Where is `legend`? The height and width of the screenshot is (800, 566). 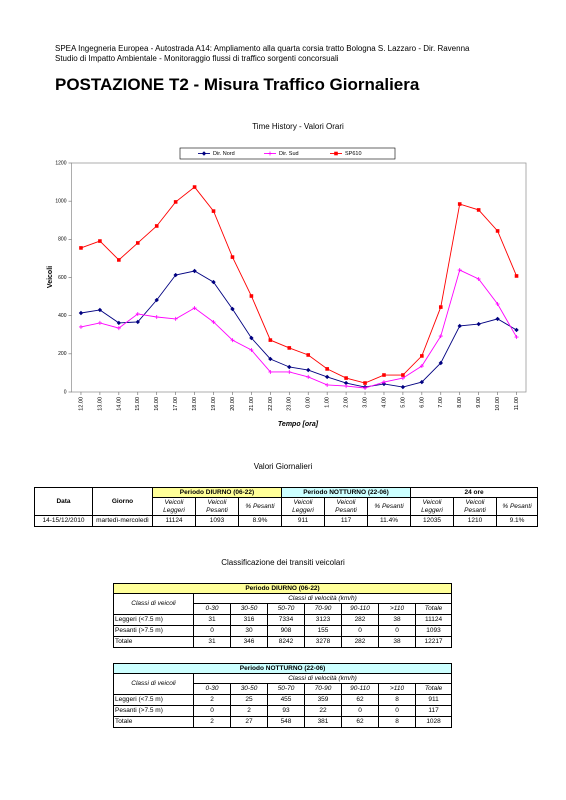
legend is located at coordinates (287, 153).